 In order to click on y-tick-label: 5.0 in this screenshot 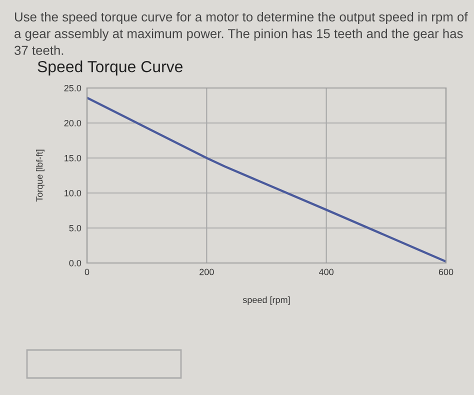, I will do `click(75, 228)`.